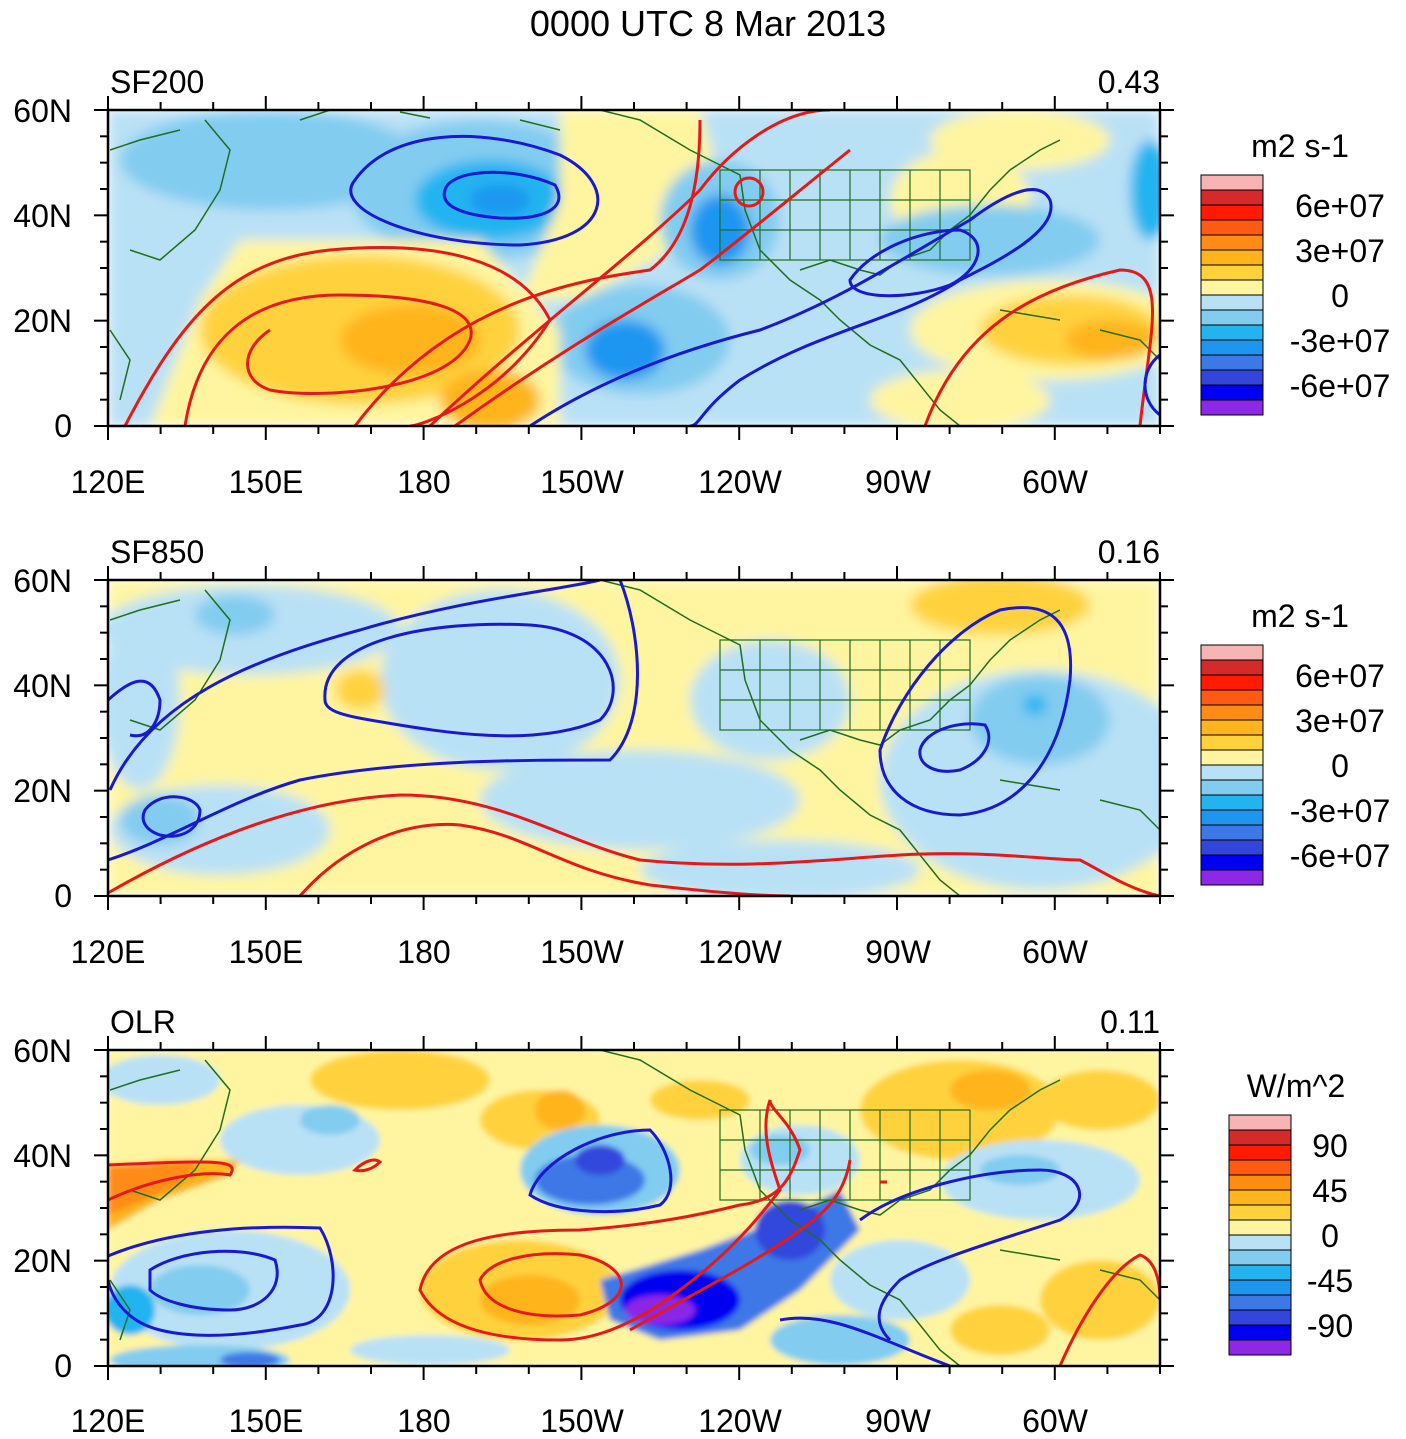 The image size is (1406, 1439). What do you see at coordinates (42, 268) in the screenshot?
I see `sf200-y-tick-labels: 60N 40N 20N 0` at bounding box center [42, 268].